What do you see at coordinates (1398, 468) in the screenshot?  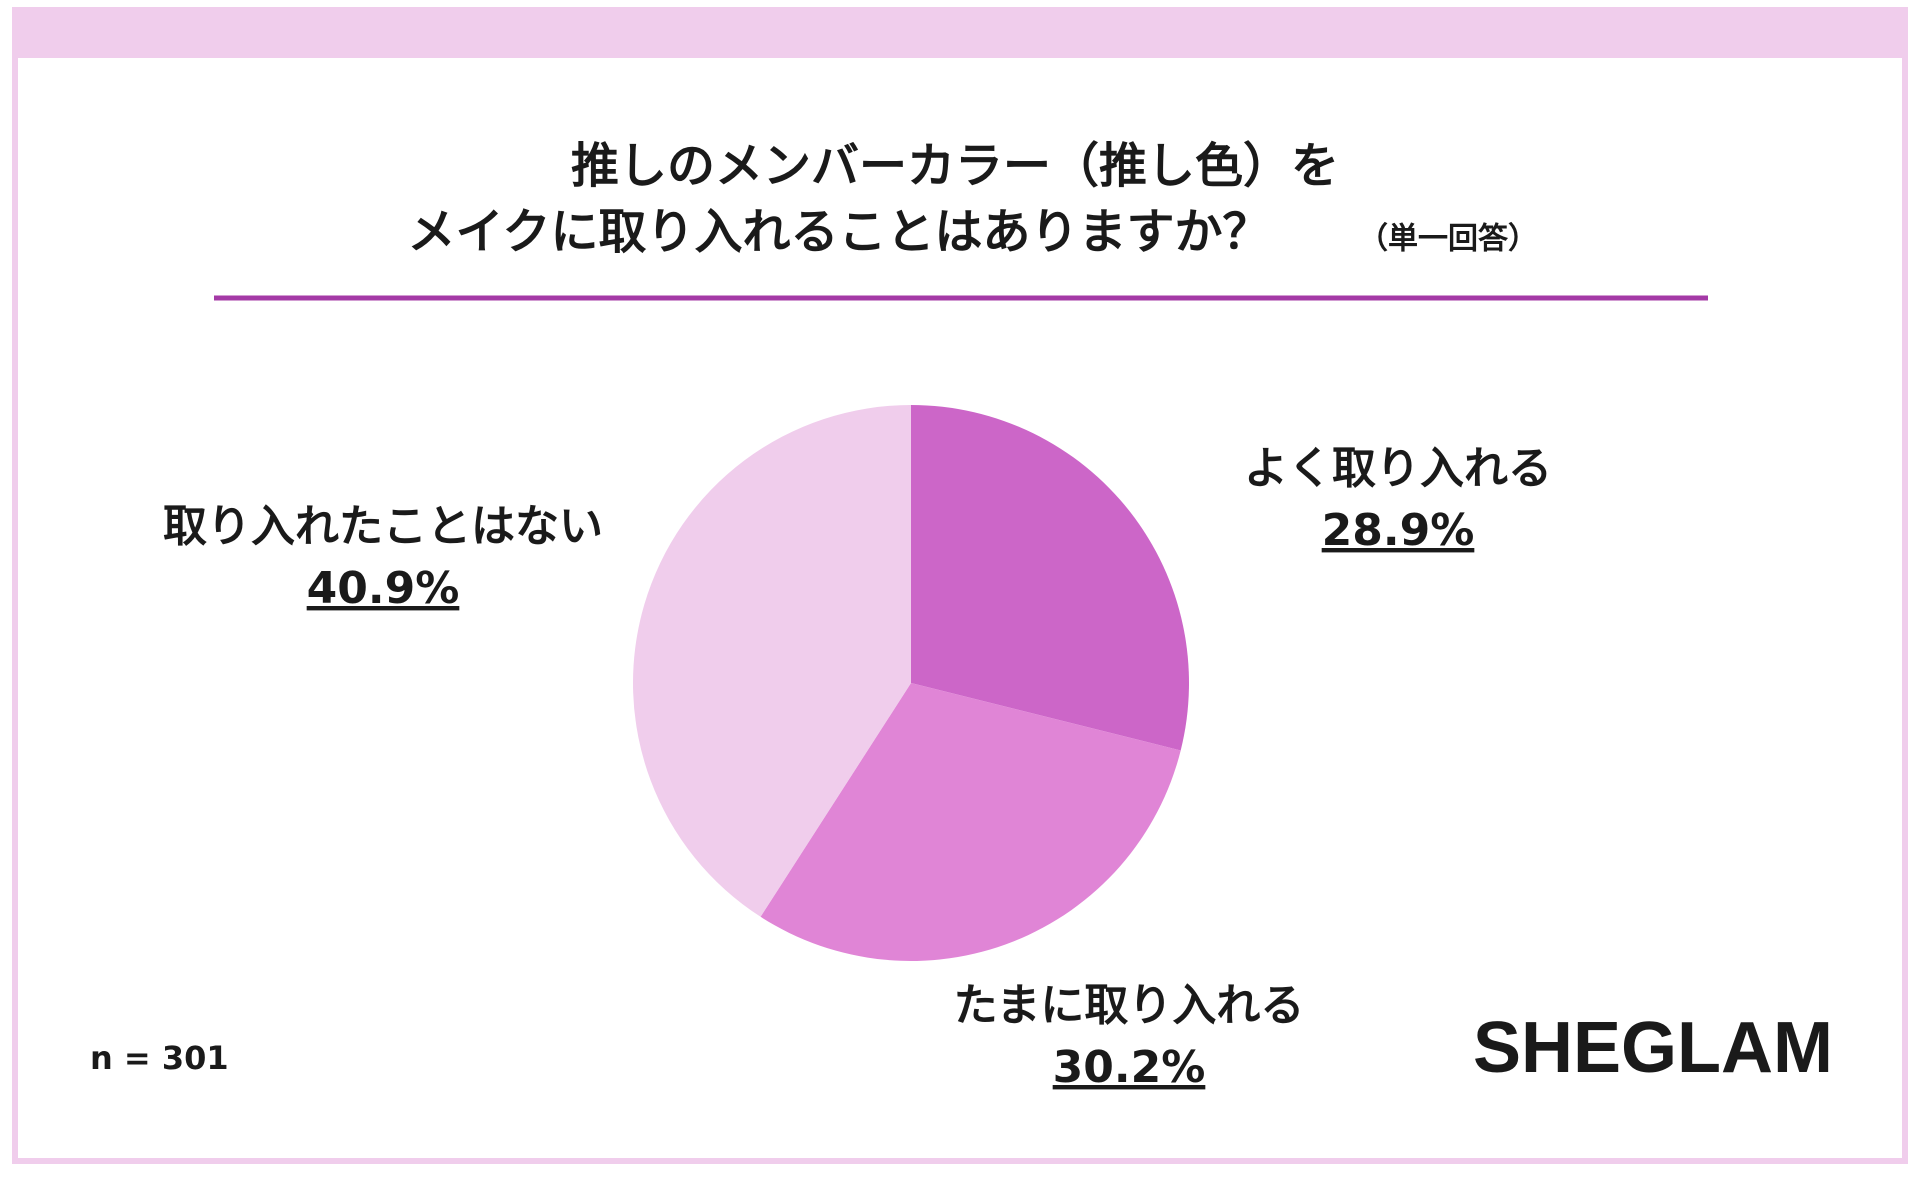 I see `slice-label: よく取り入れる` at bounding box center [1398, 468].